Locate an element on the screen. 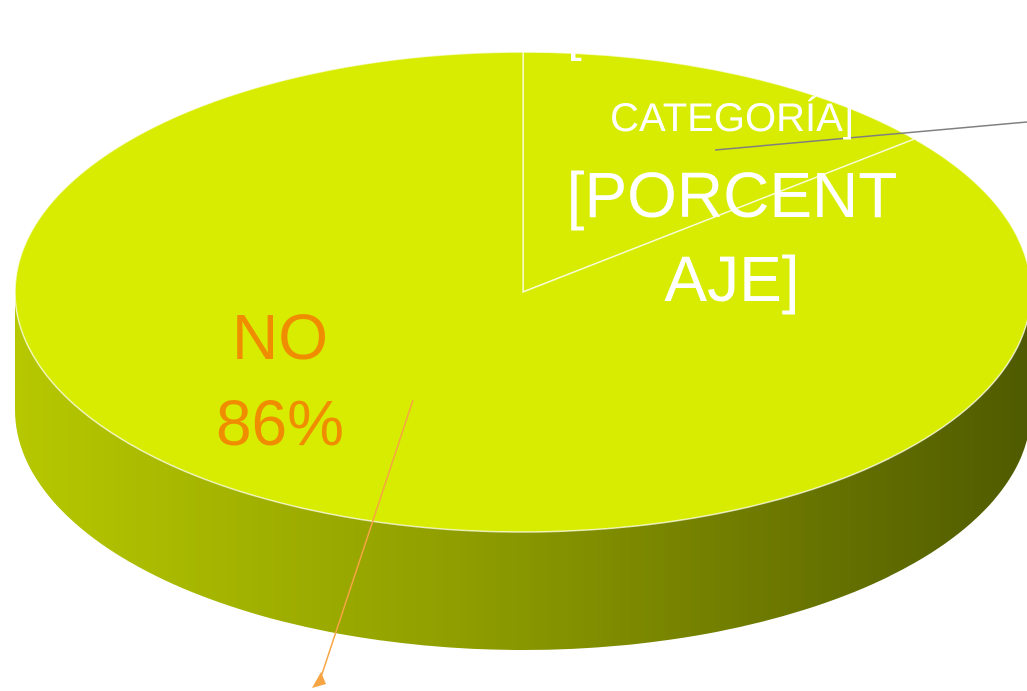 The image size is (1027, 691). data-label: [NOMBRE DE CATEGORÍA] is located at coordinates (731, 72).